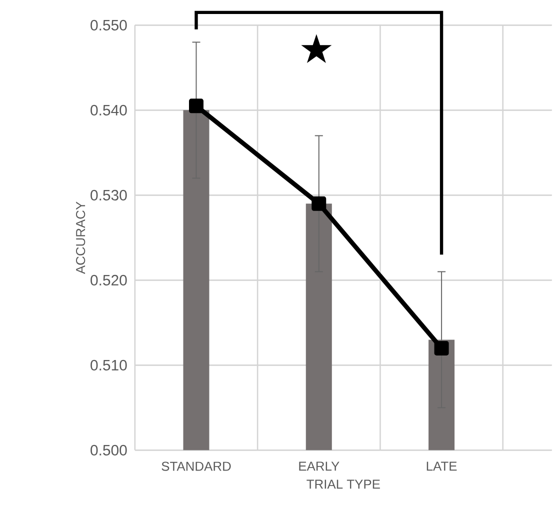 The image size is (553, 525). I want to click on y-tick-label: 0.530, so click(108, 195).